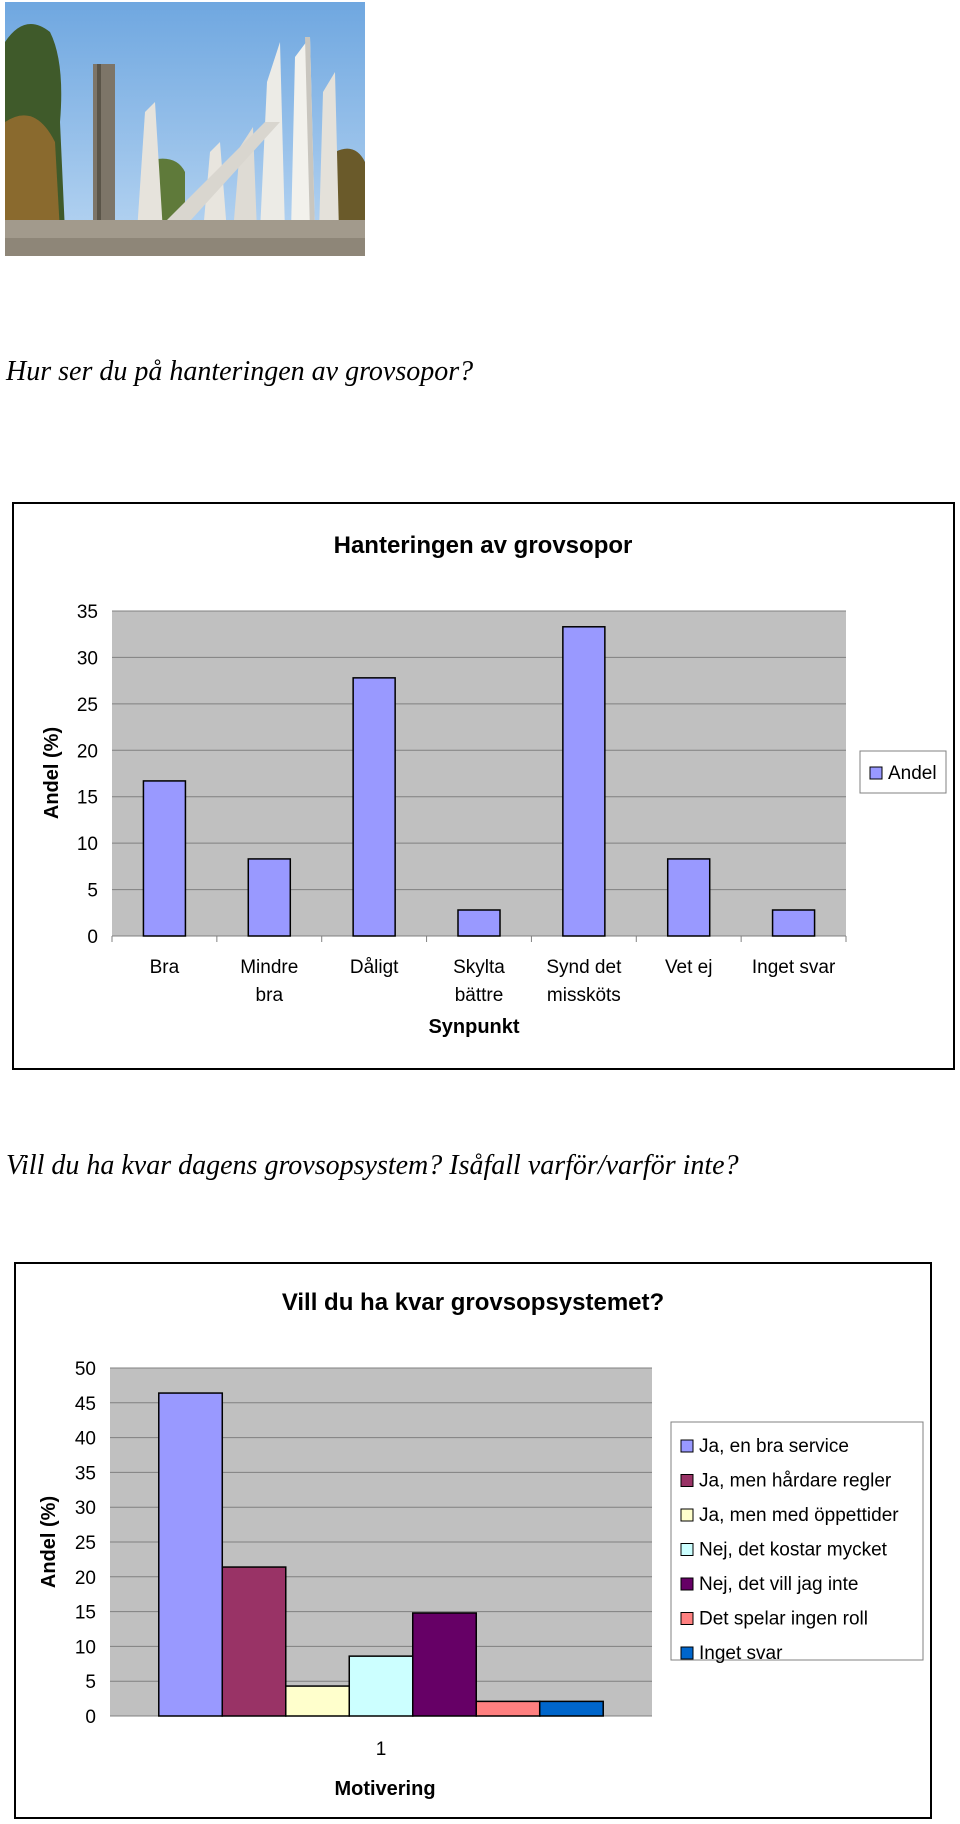 This screenshot has width=960, height=1824. What do you see at coordinates (185, 129) in the screenshot?
I see `monument-photo` at bounding box center [185, 129].